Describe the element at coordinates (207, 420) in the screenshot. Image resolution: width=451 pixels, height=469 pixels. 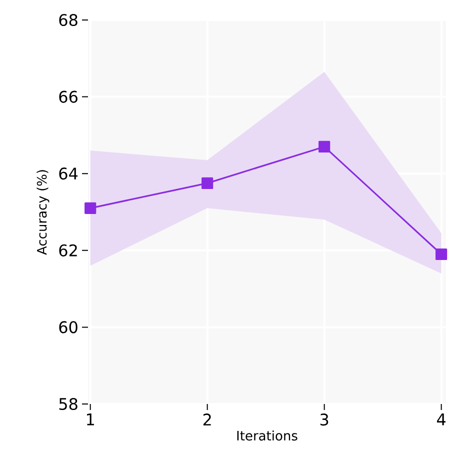
I see `x-tick-label: 2` at that location.